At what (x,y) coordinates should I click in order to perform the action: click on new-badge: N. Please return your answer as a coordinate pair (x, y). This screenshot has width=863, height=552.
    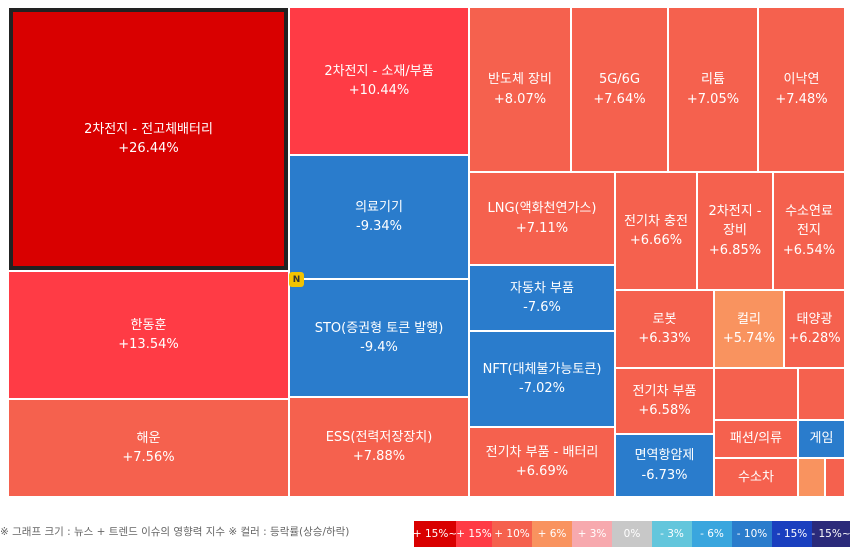
    Looking at the image, I should click on (296, 279).